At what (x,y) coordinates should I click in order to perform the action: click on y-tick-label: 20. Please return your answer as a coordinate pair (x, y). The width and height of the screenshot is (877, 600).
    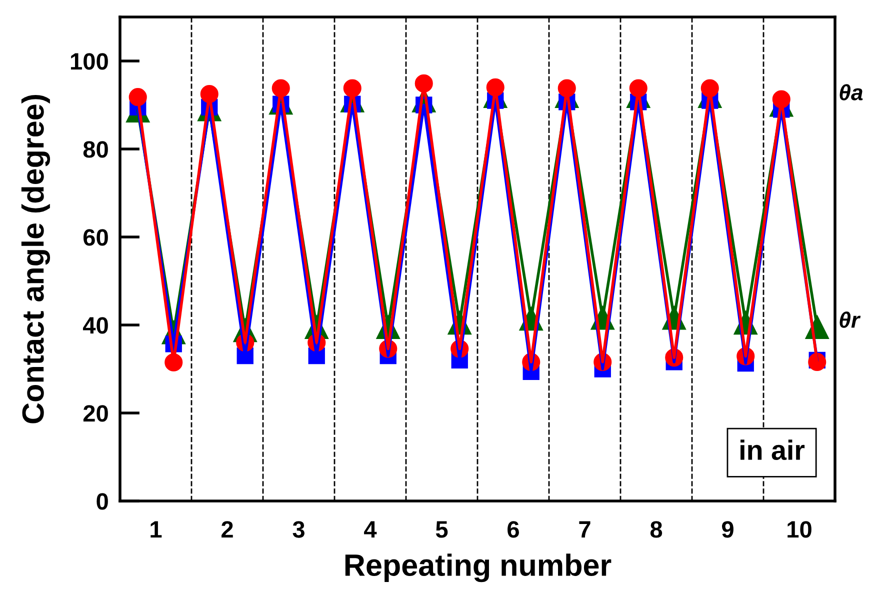
    Looking at the image, I should click on (95, 413).